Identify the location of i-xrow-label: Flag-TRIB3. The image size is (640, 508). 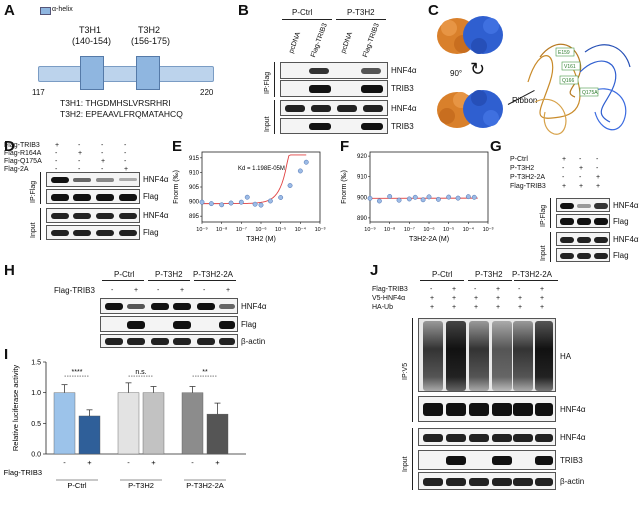
(23, 472).